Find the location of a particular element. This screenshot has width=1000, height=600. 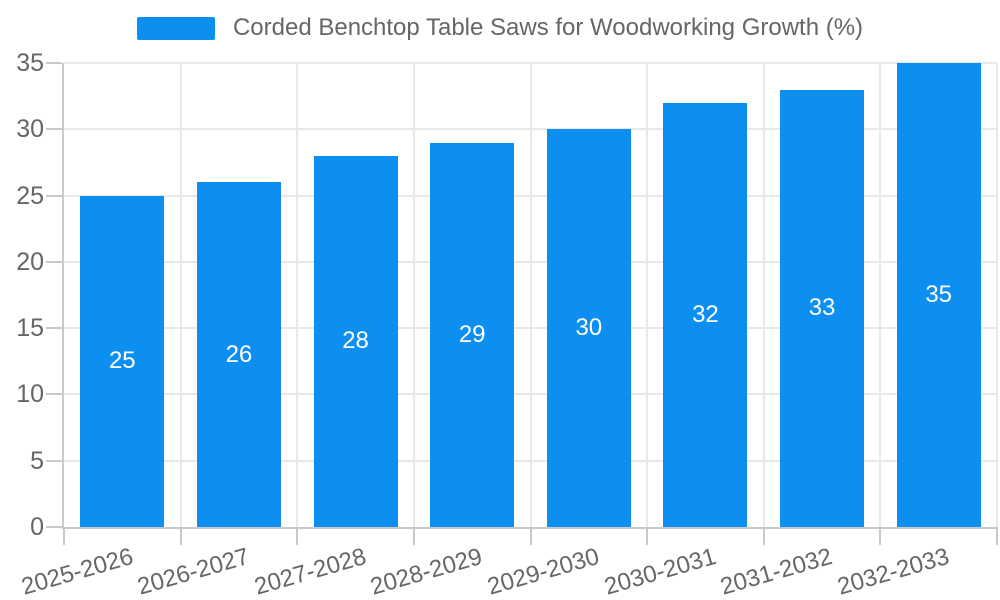

x-axis-label: 2031-2032 is located at coordinates (776, 571).